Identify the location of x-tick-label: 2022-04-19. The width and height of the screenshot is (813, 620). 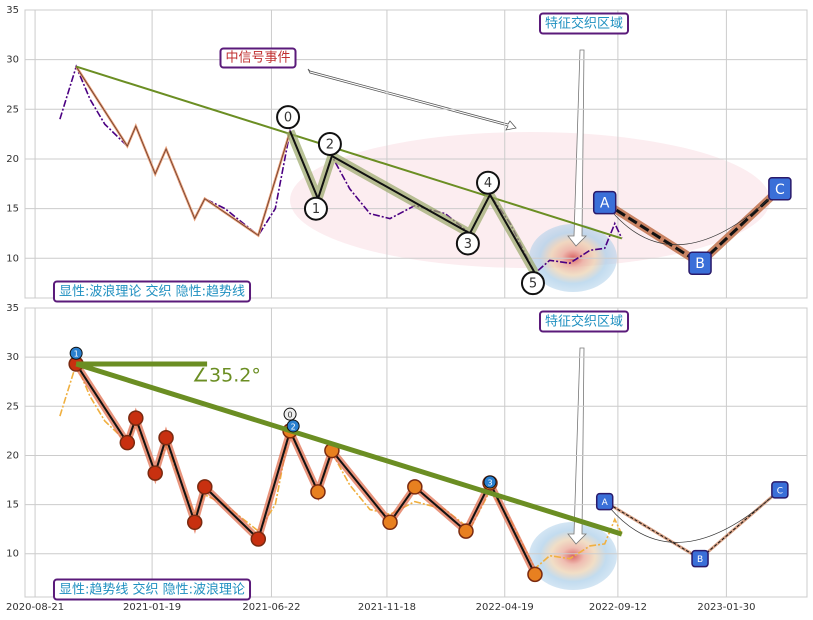
(505, 607).